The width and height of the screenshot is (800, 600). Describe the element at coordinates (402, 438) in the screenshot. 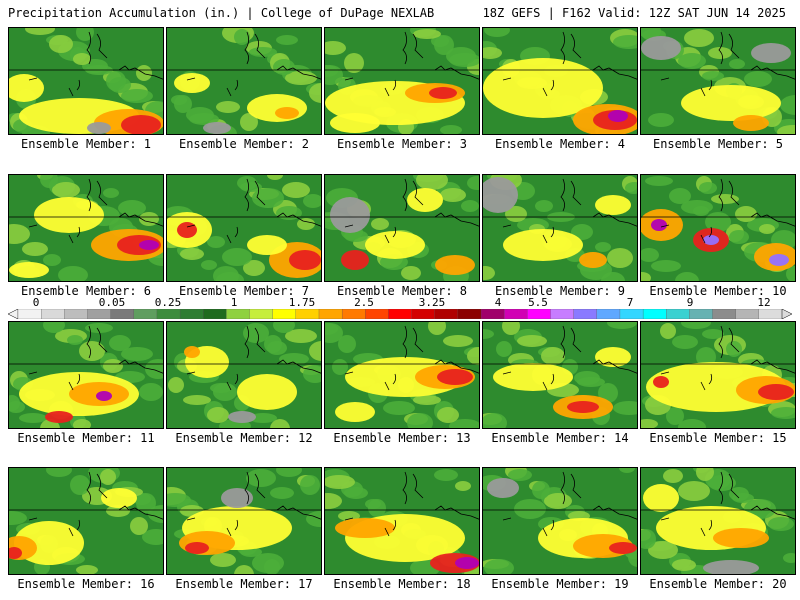

I see `member-label: Ensemble Member: 13` at that location.